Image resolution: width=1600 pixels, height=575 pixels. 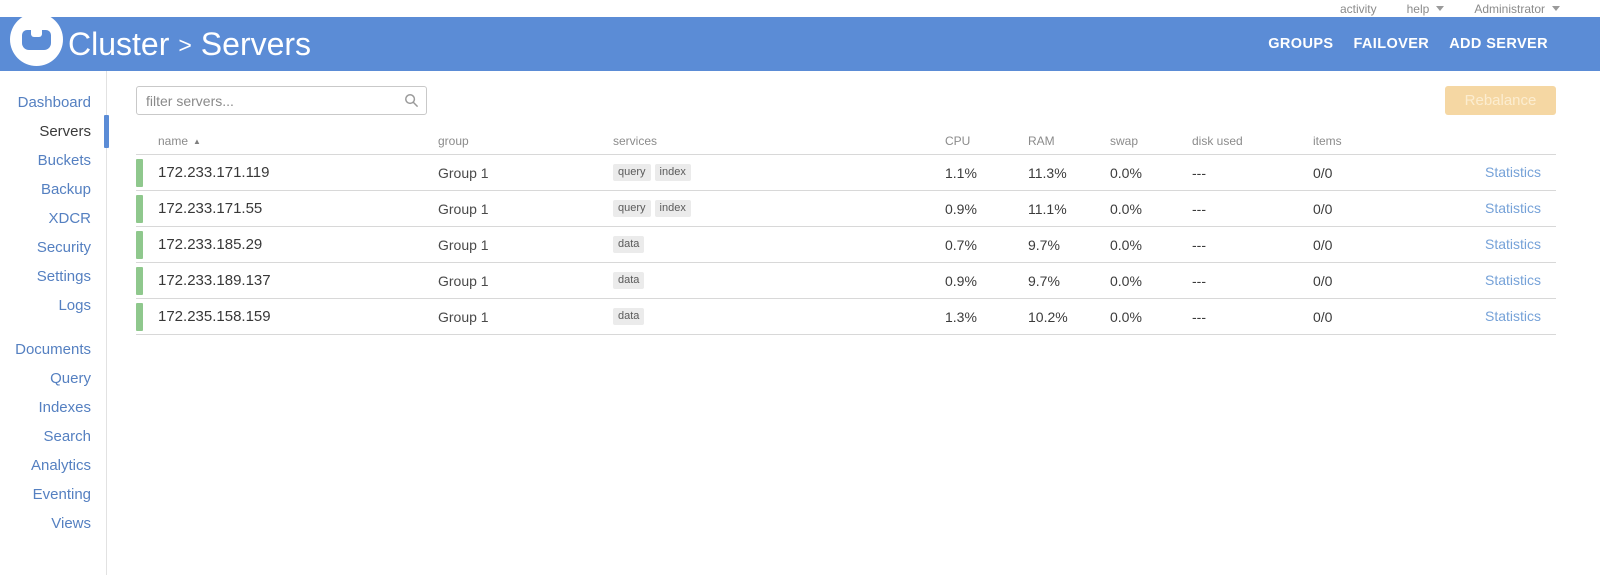 What do you see at coordinates (412, 101) in the screenshot?
I see `search-icon` at bounding box center [412, 101].